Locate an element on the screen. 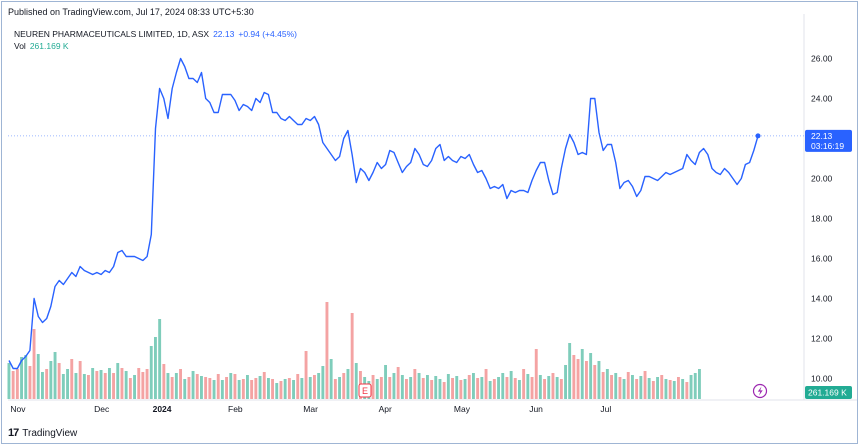 This screenshot has width=861, height=447. volume-legend-label: Vol is located at coordinates (20, 46).